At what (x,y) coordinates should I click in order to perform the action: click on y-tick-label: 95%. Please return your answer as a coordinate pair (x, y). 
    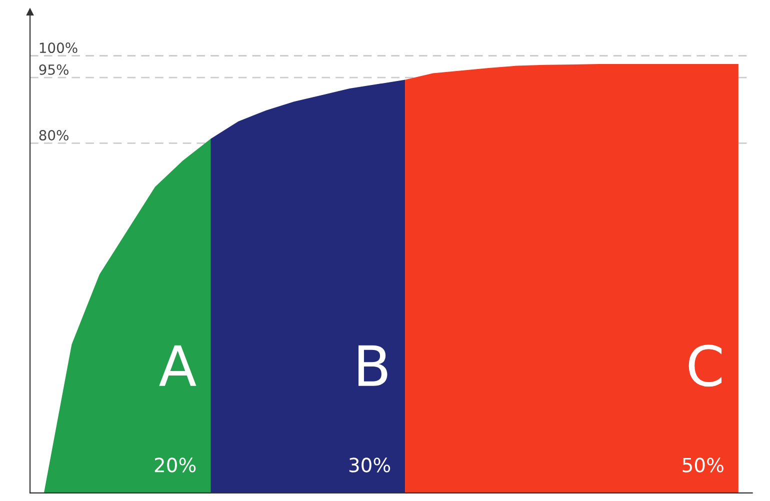
    Looking at the image, I should click on (53, 69).